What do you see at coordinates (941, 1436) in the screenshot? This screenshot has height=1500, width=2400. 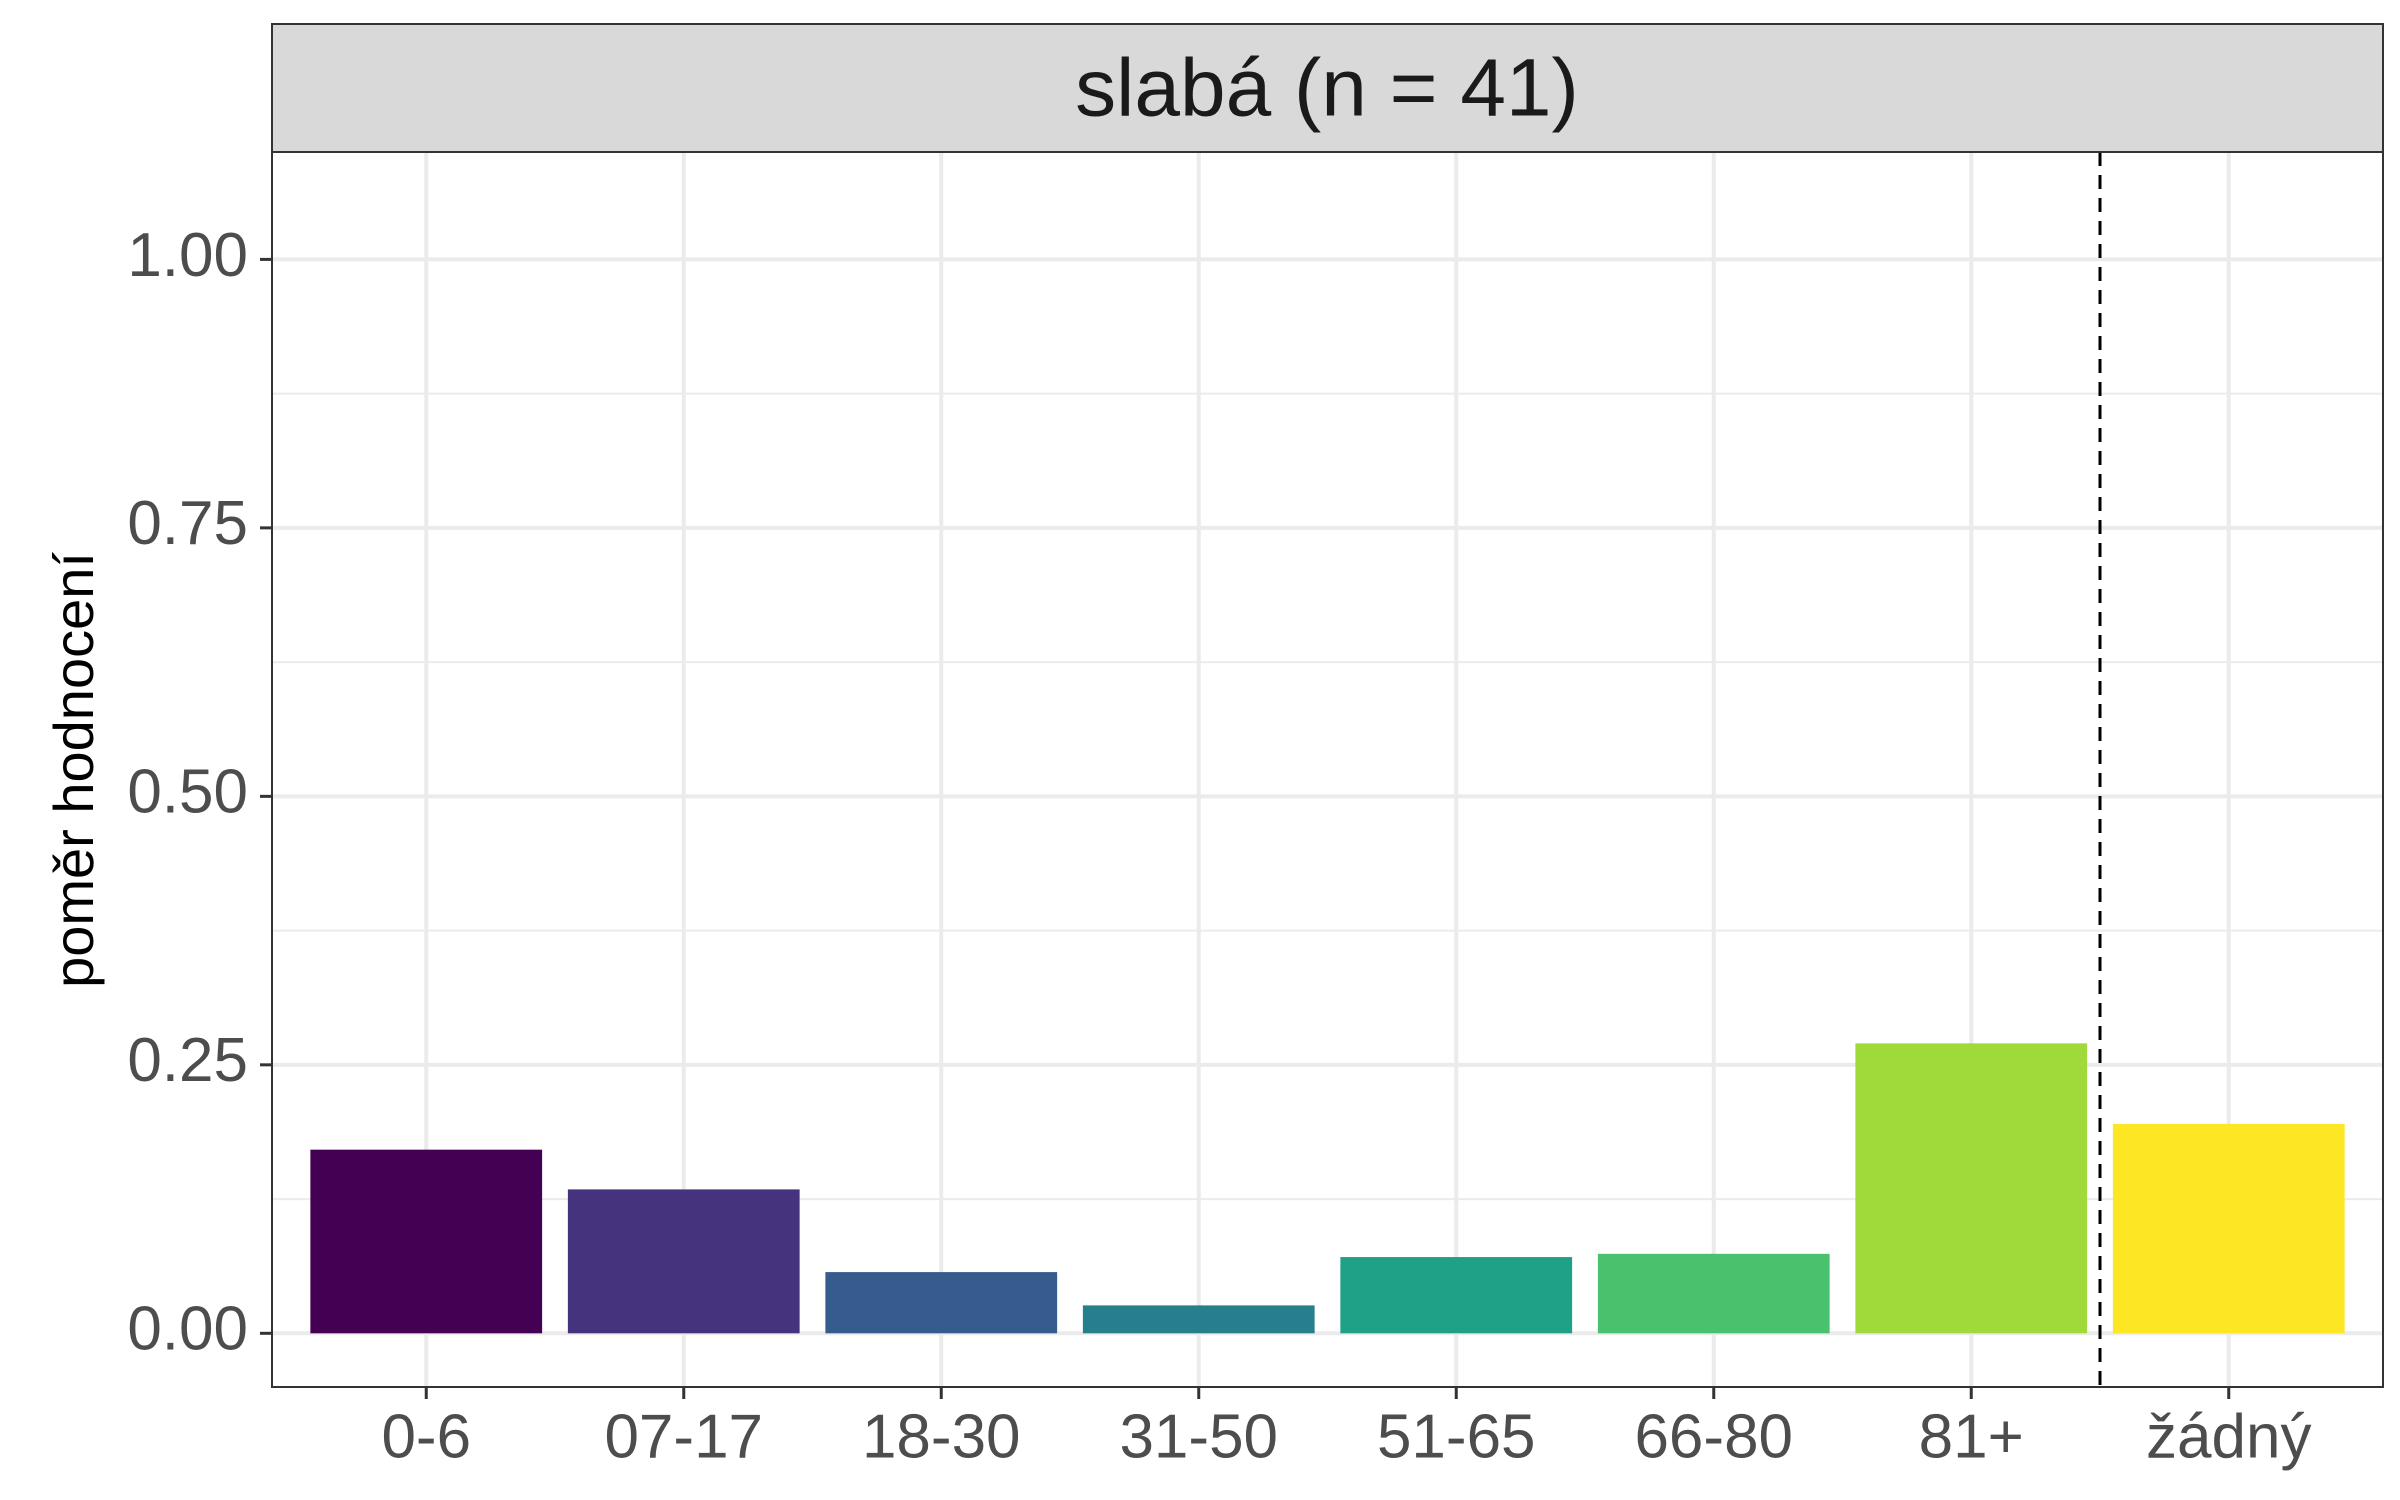 I see `x-tick-label: 18-30` at bounding box center [941, 1436].